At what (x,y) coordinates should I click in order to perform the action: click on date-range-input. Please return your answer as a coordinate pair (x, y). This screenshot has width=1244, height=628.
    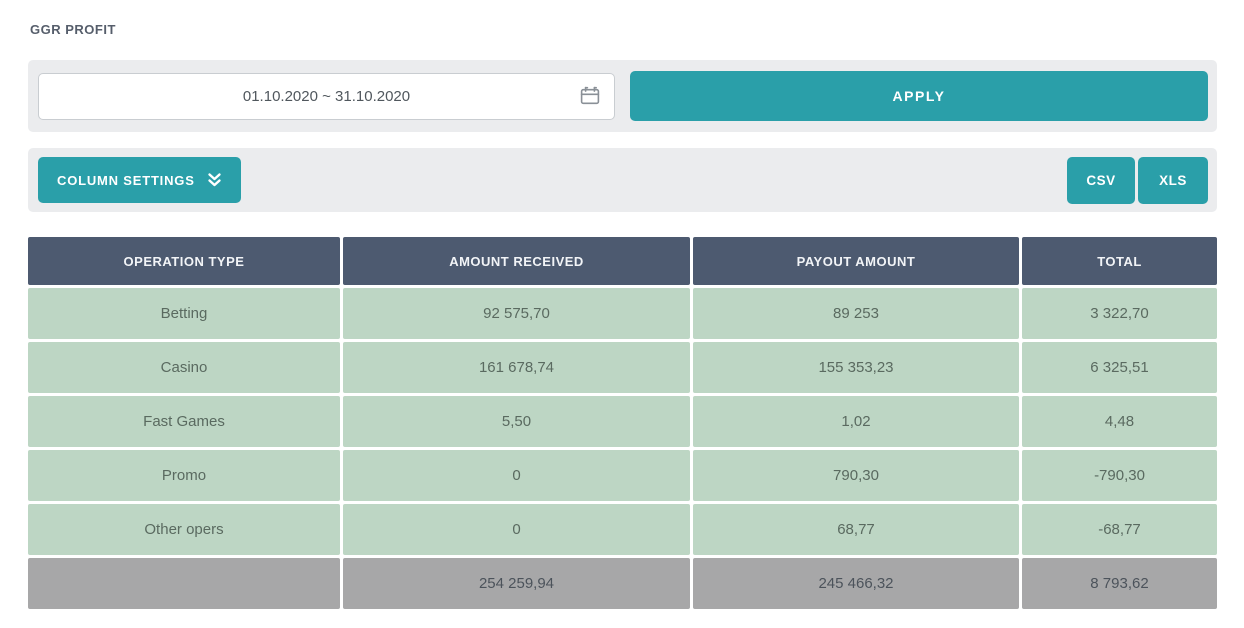
    Looking at the image, I should click on (326, 96).